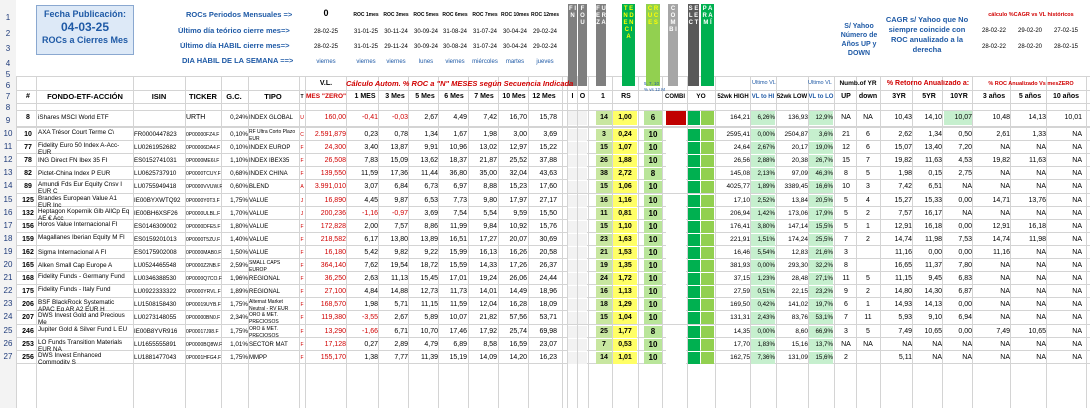 Image resolution: width=1090 pixels, height=408 pixels. What do you see at coordinates (518, 239) in the screenshot?
I see `row-8-roc-5: 20,07` at bounding box center [518, 239].